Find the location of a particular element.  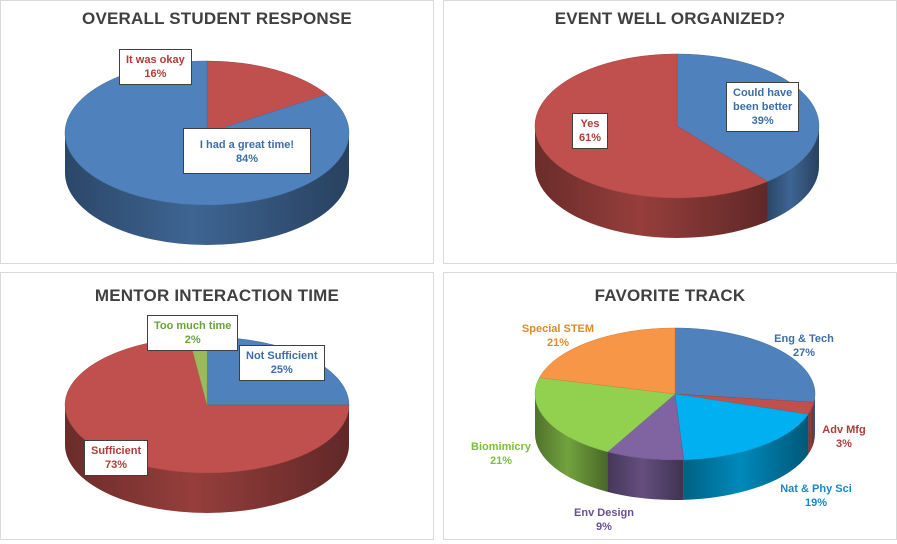

pie-slice-special-stem is located at coordinates (607, 361).